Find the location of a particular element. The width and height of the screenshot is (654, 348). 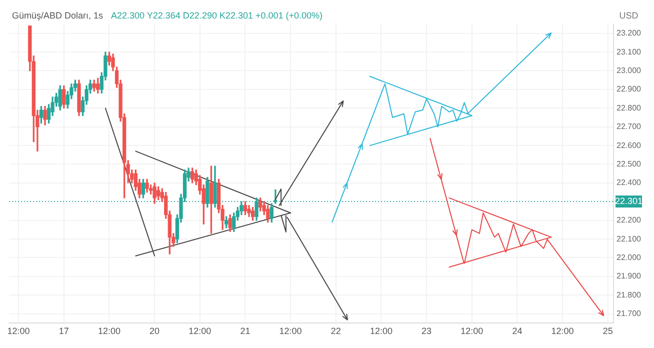

x-tick-label: 22 is located at coordinates (335, 331).